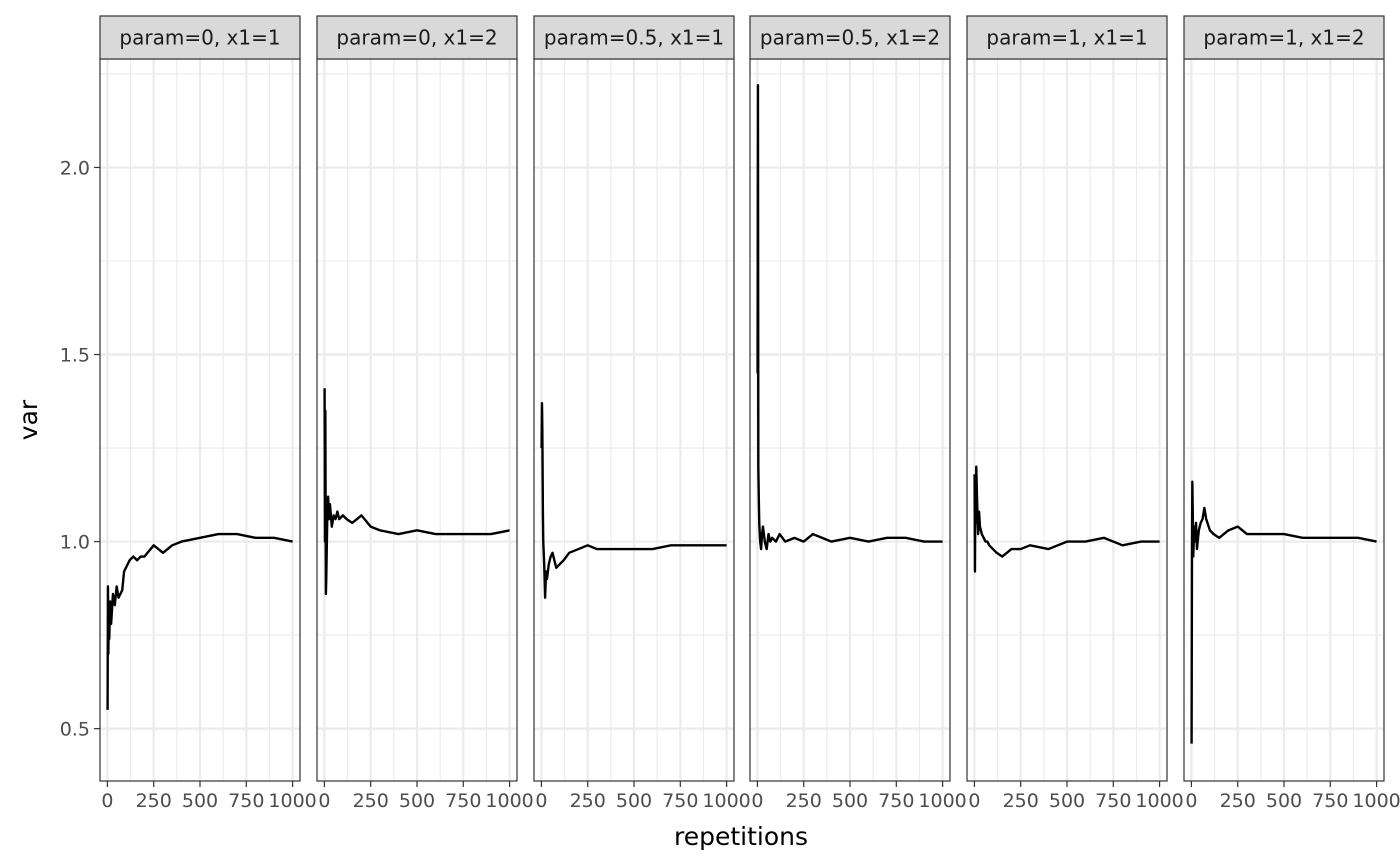  I want to click on facet-panel: param=0.5, x1=2 0 250 500 750 1000, so click(858, 413).